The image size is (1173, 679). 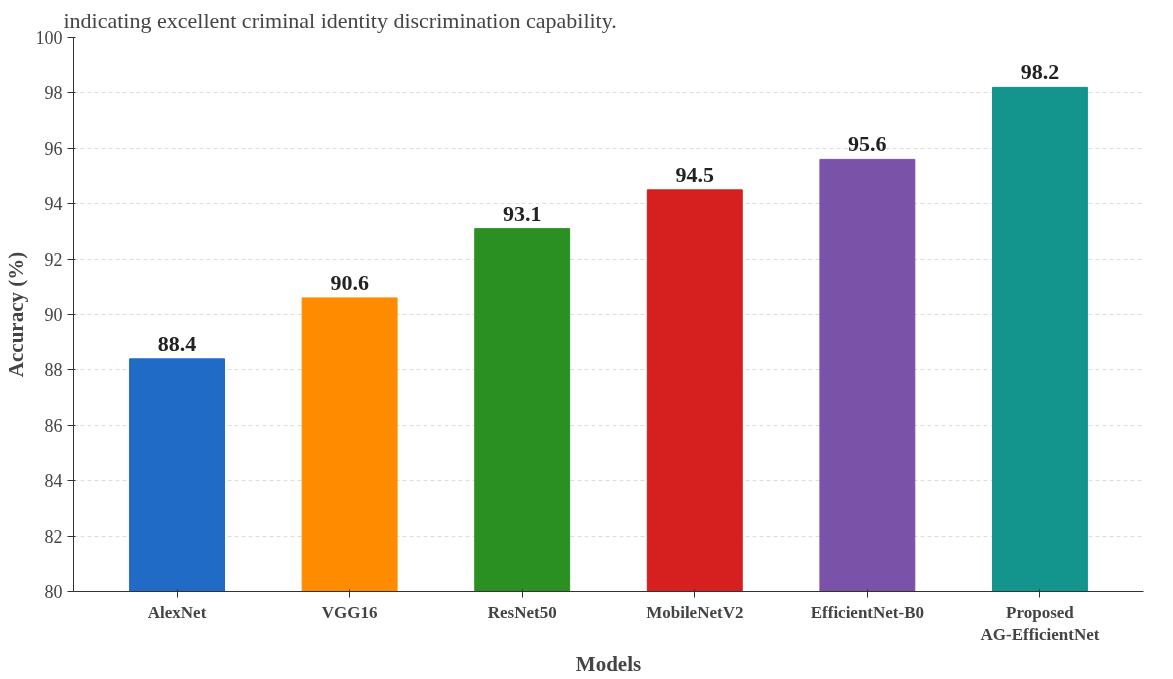 I want to click on y-tick-label: 98, so click(x=53, y=93).